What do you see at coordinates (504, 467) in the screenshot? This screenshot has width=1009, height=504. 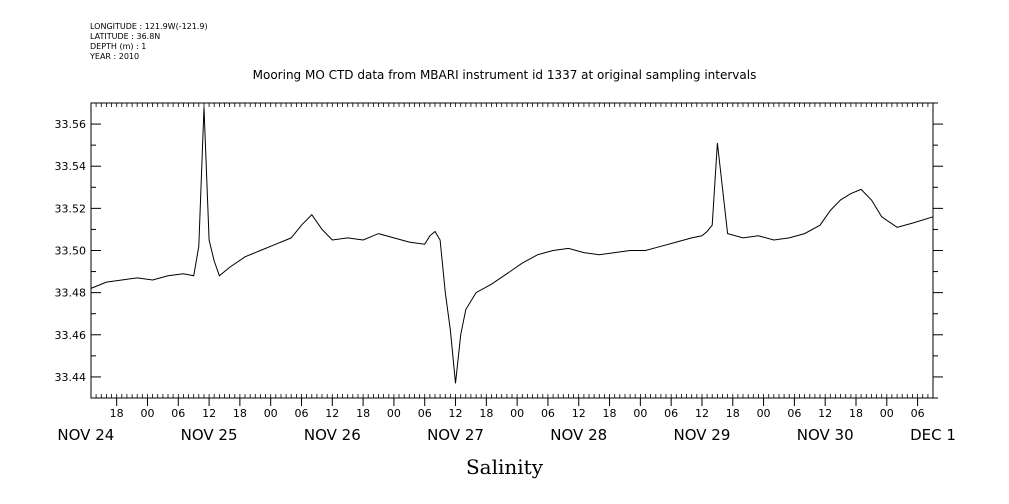 I see `x-axis-label: Salinity` at bounding box center [504, 467].